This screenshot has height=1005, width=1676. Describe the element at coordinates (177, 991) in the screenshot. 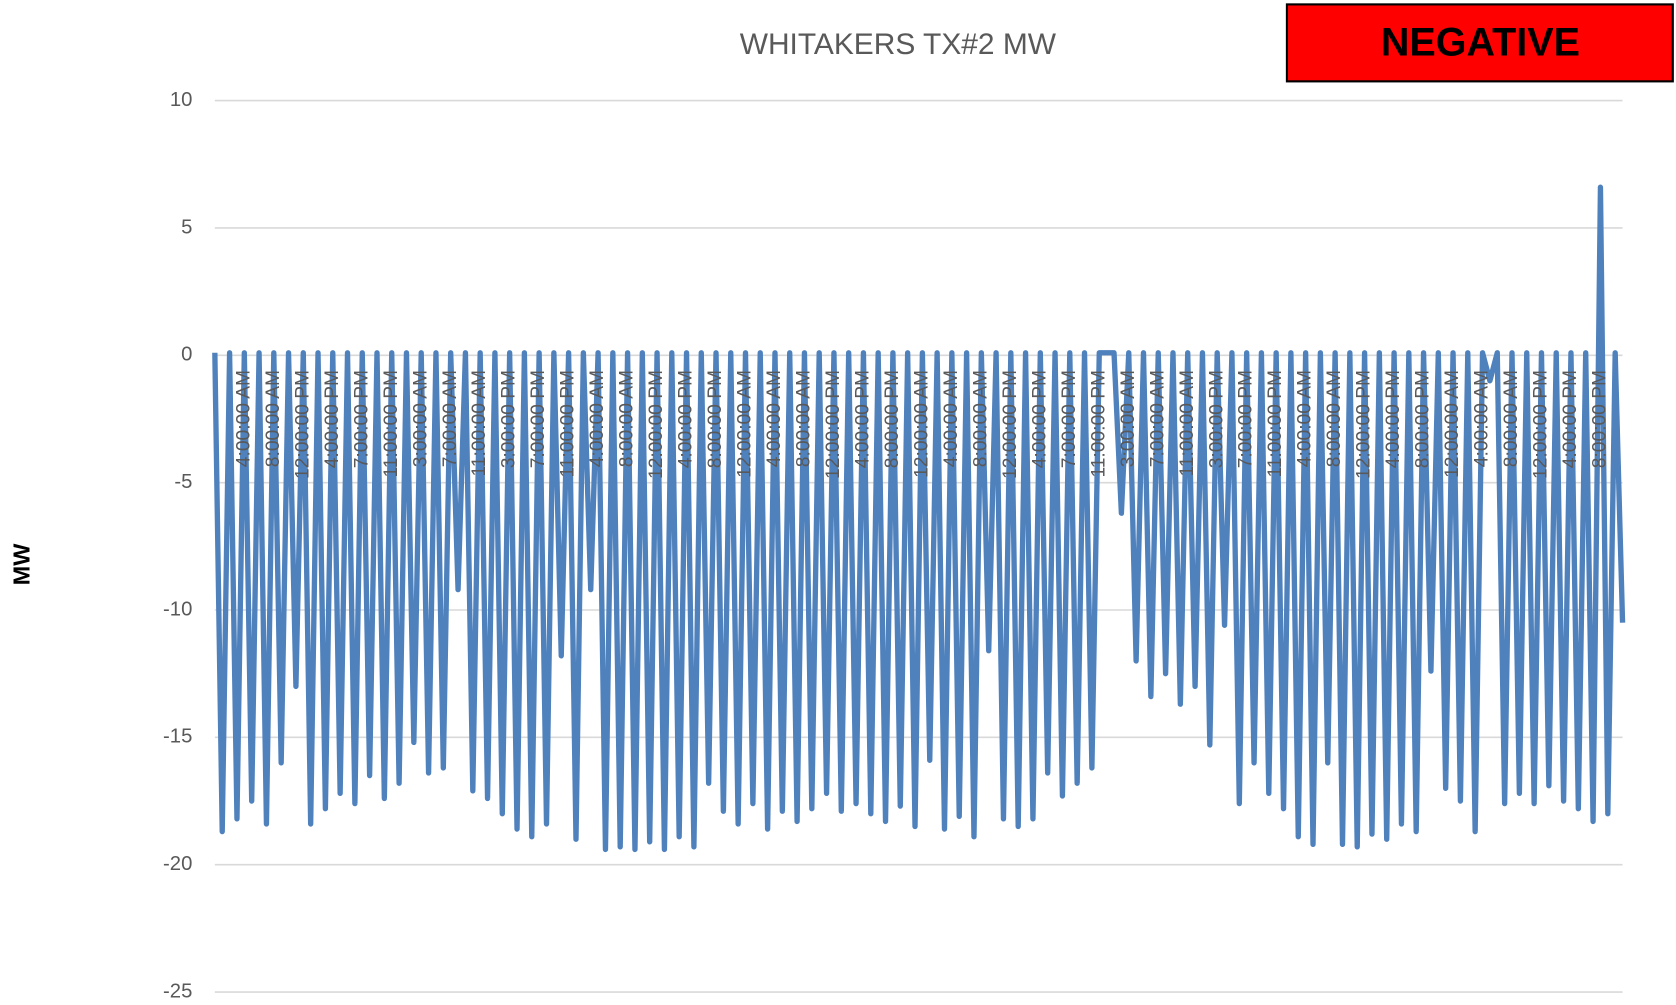

I see `y-tick-label: -25` at that location.